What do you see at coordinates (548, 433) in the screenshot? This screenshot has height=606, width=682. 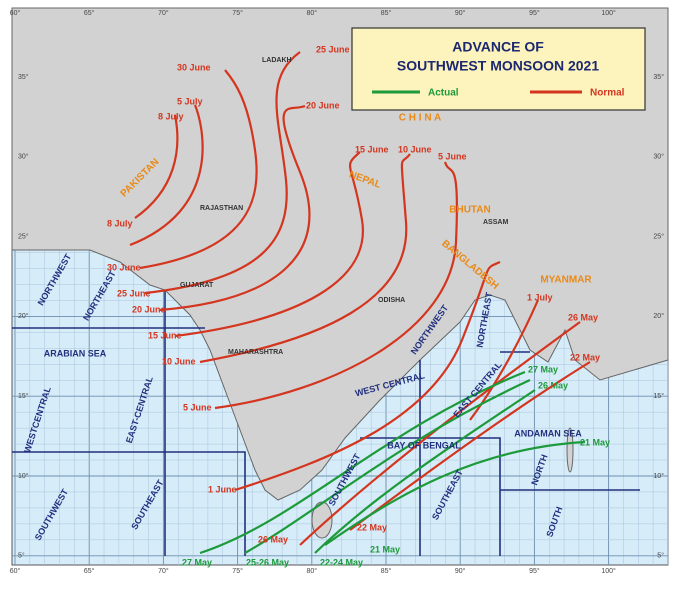 I see `region-label: ANDAMAN SEA` at bounding box center [548, 433].